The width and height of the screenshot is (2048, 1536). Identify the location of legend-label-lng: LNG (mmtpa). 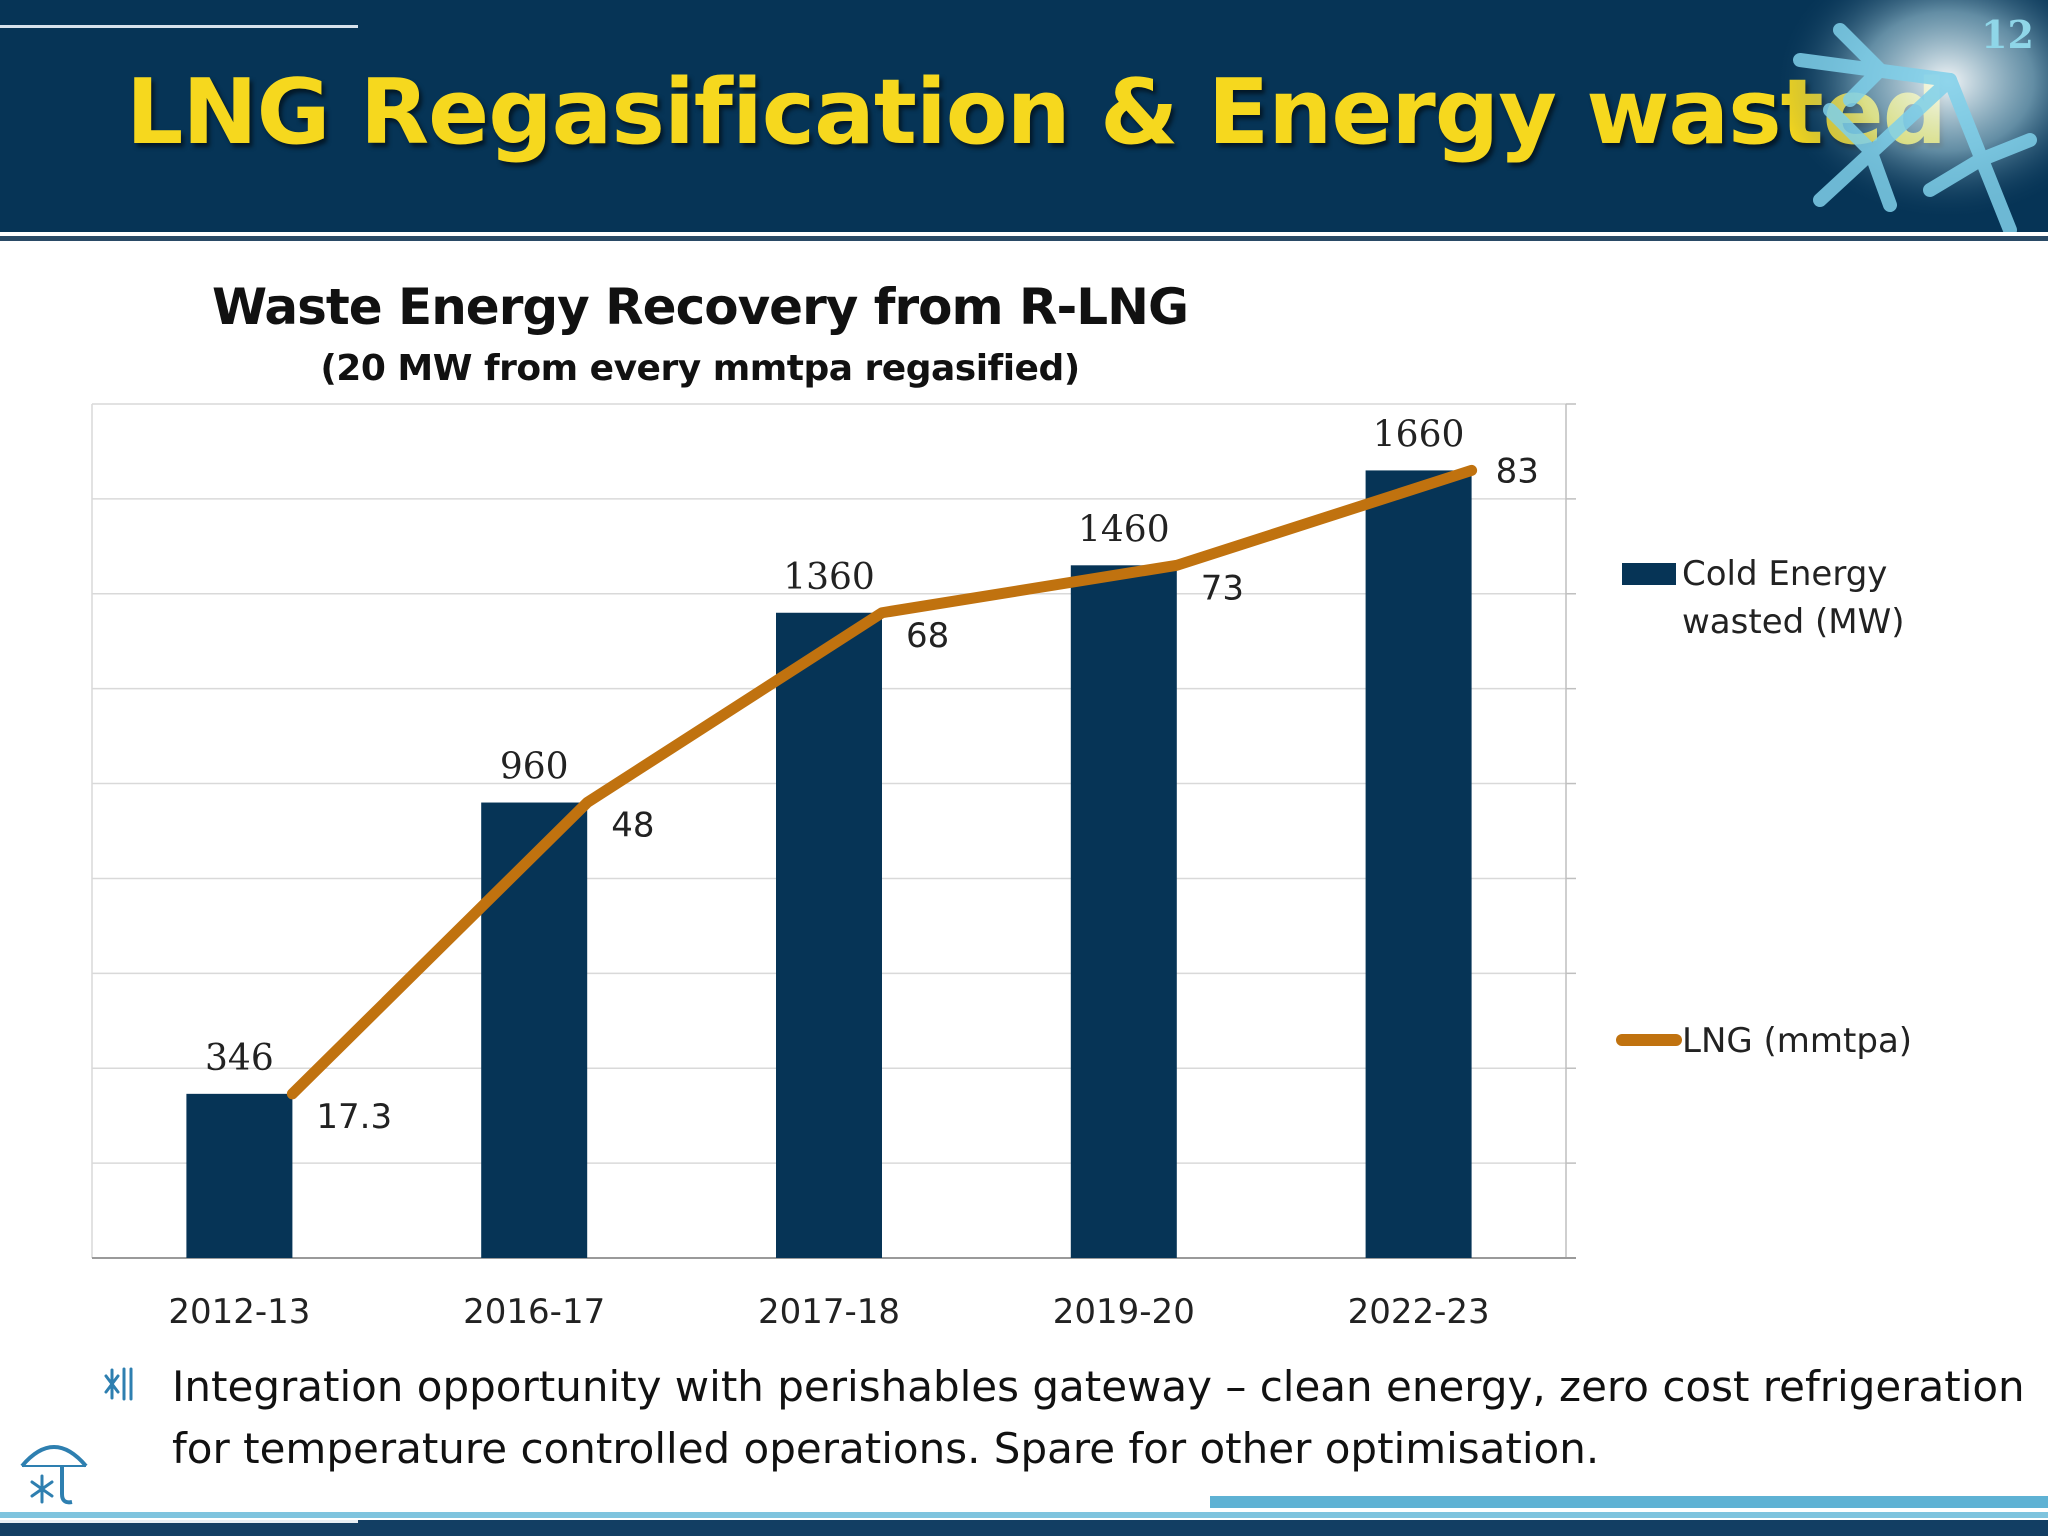
(1797, 1041).